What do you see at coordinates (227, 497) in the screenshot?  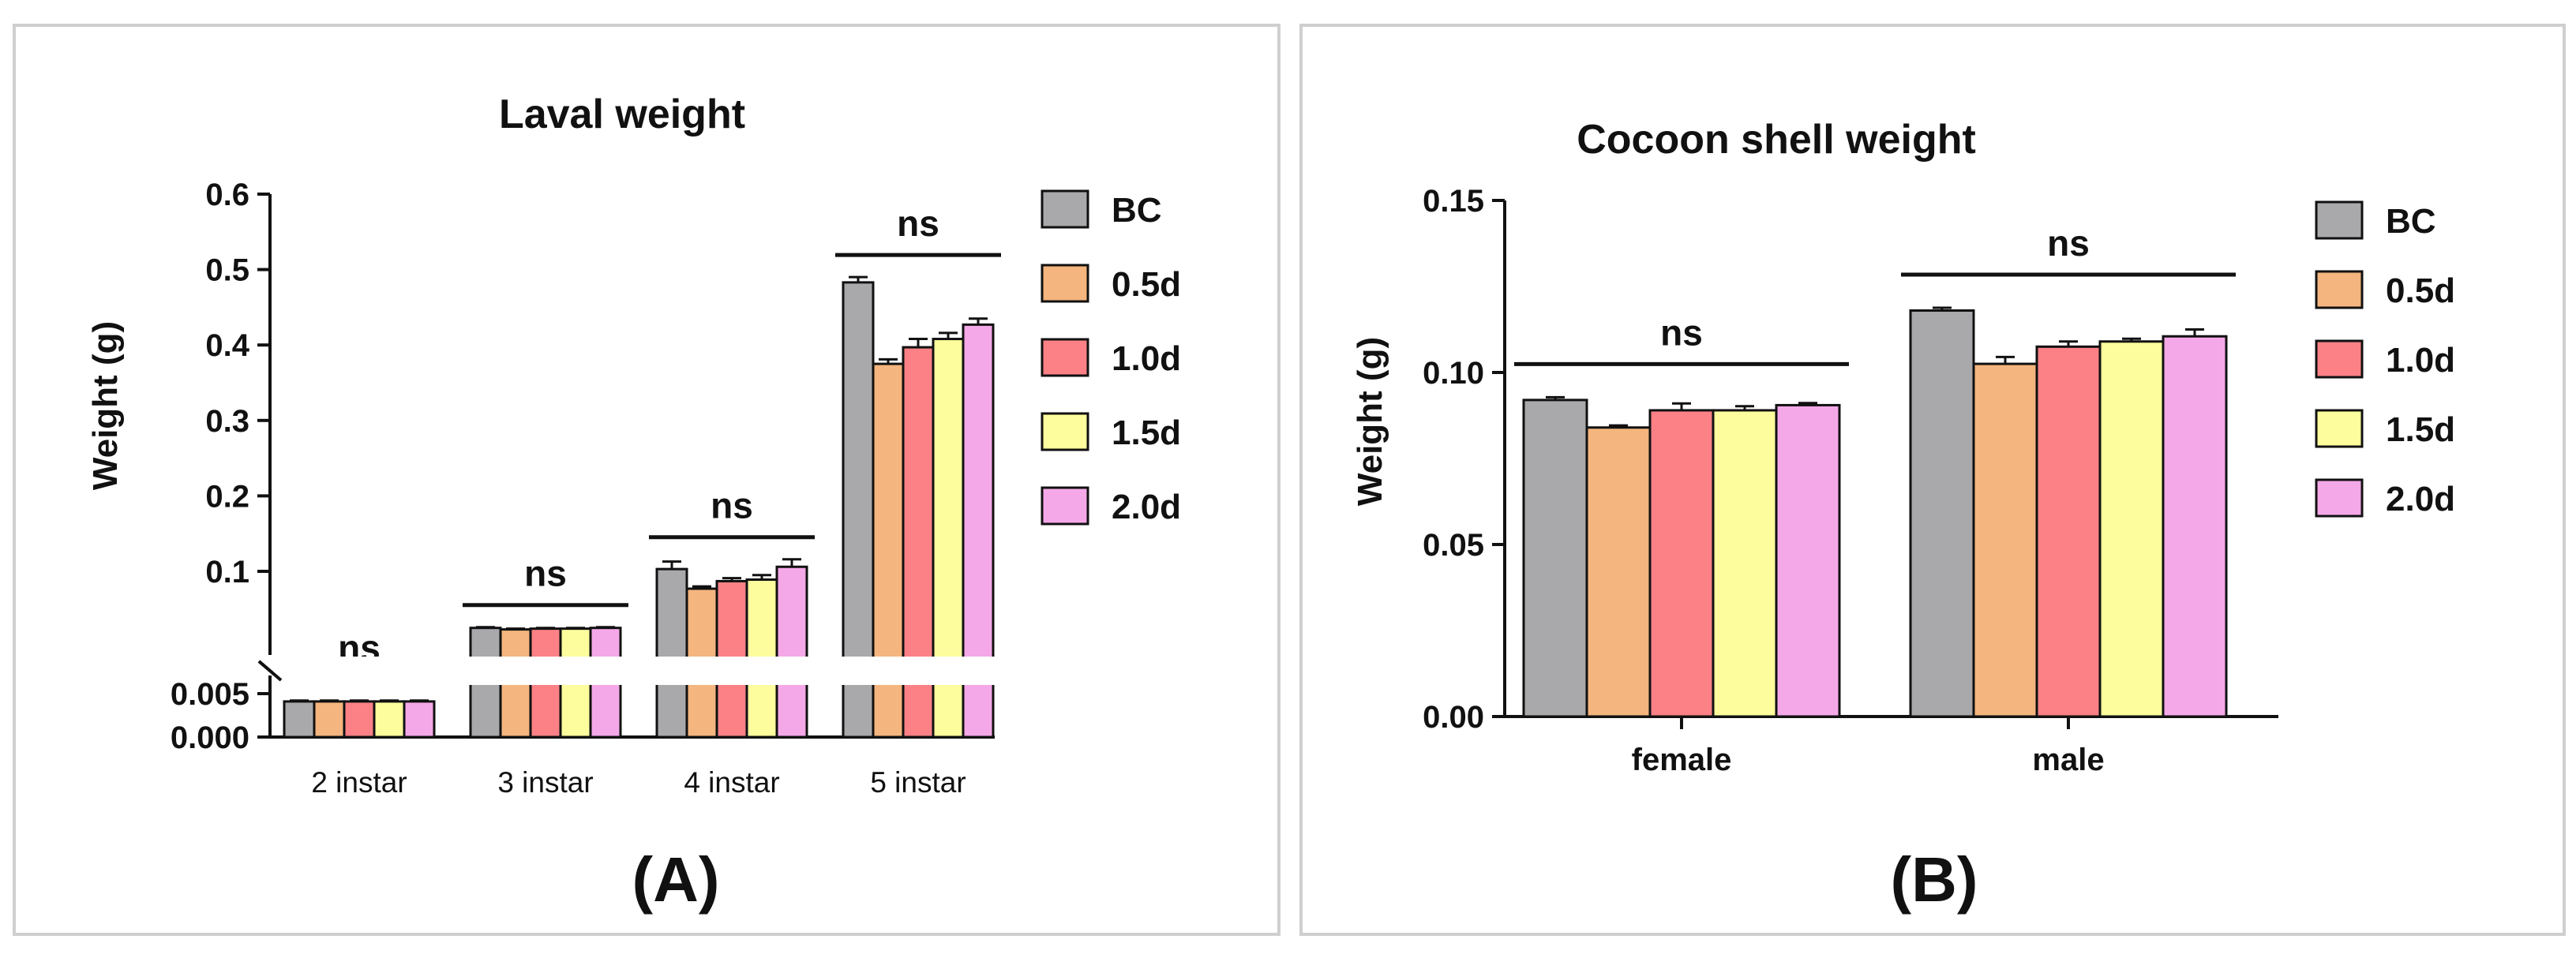 I see `y-tick-label: 0.2` at bounding box center [227, 497].